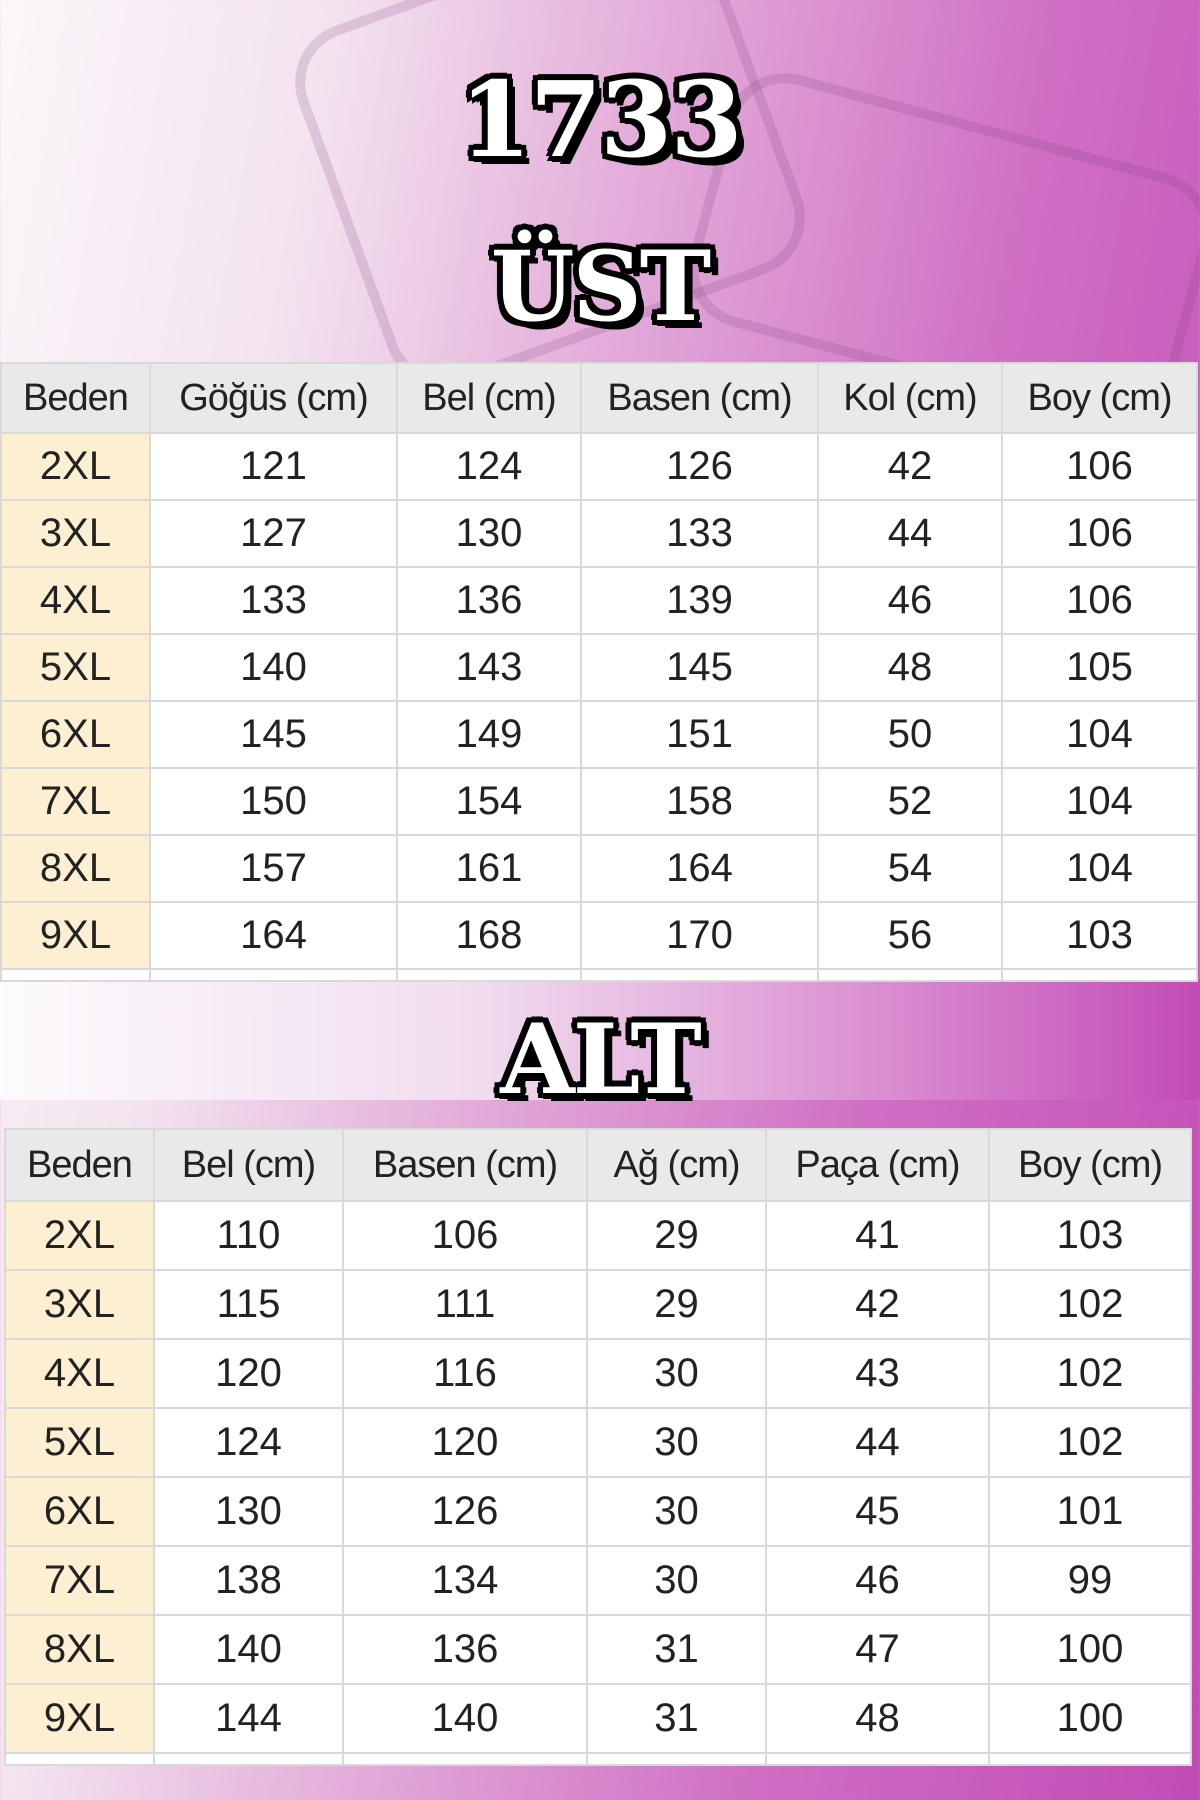  I want to click on divider-band, so click(600, 1040).